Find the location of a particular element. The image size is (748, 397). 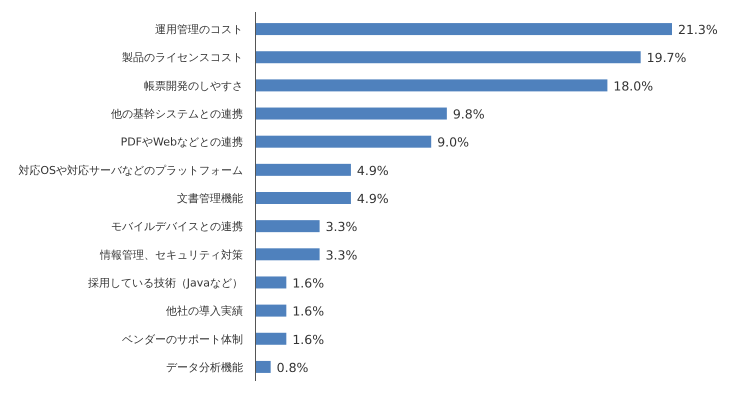

y-tick-label: 製品のライセンスコスト is located at coordinates (182, 57).